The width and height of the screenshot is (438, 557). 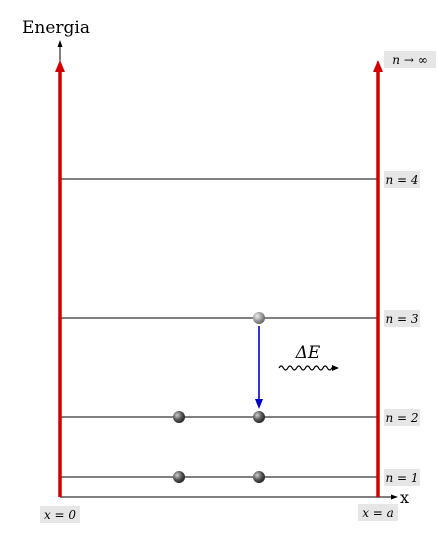 What do you see at coordinates (378, 66) in the screenshot?
I see `right-wall-arrowhead` at bounding box center [378, 66].